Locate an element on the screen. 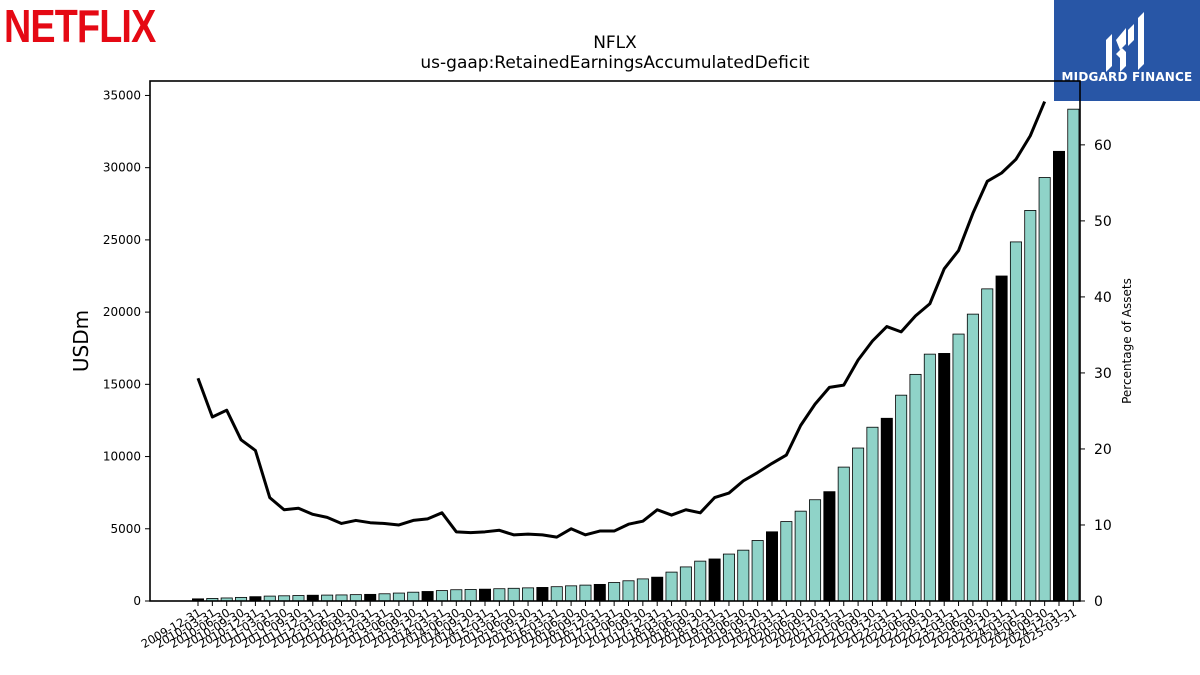 This screenshot has height=675, width=1200. midgard-badge-background is located at coordinates (1127, 50).